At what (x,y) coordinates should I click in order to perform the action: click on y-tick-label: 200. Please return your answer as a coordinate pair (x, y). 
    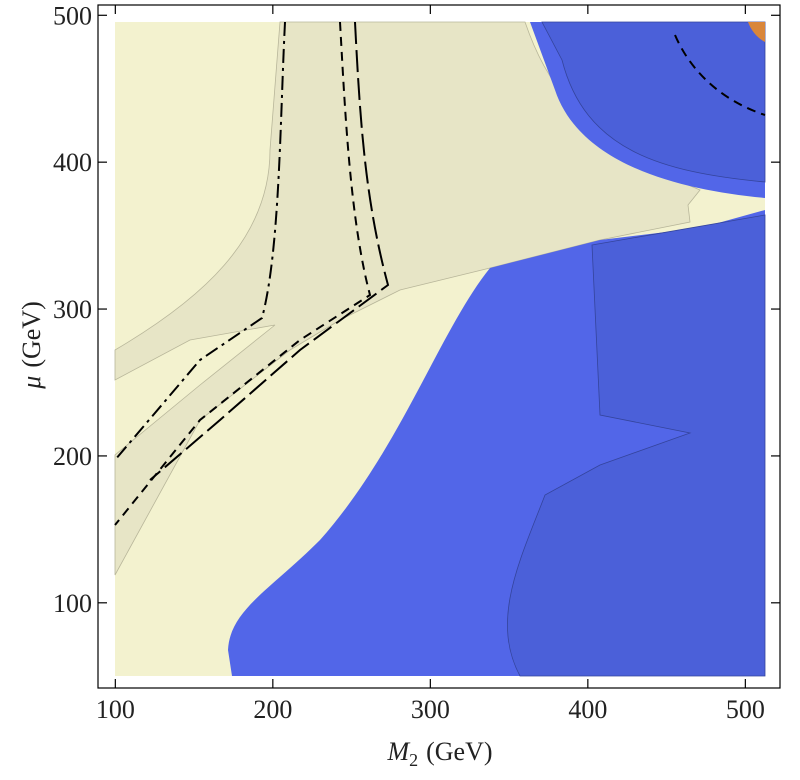
    Looking at the image, I should click on (72, 456).